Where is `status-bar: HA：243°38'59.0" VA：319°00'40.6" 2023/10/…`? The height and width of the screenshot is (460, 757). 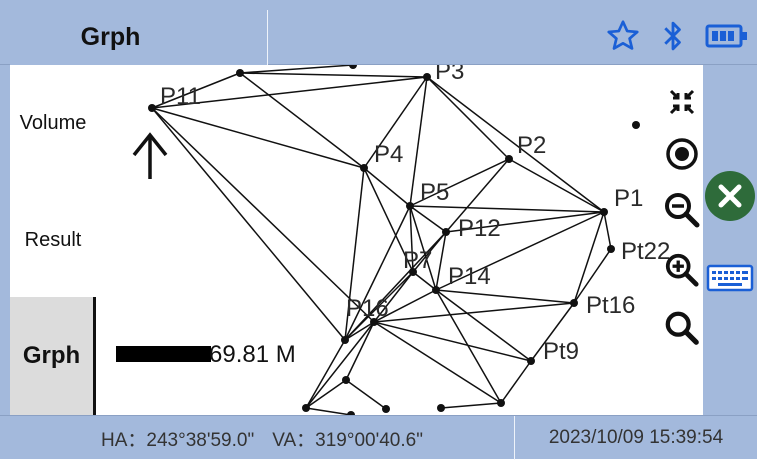 status-bar: HA：243°38'59.0" VA：319°00'40.6" 2023/10/… is located at coordinates (378, 437).